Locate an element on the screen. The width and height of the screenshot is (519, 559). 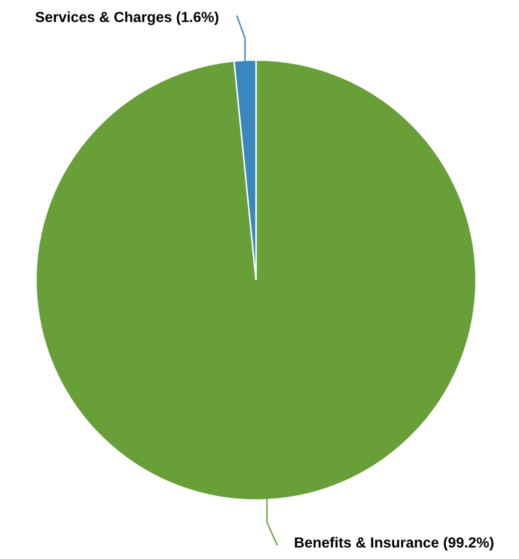
slice-label: Benefits & Insurance (99.2%) is located at coordinates (394, 543).